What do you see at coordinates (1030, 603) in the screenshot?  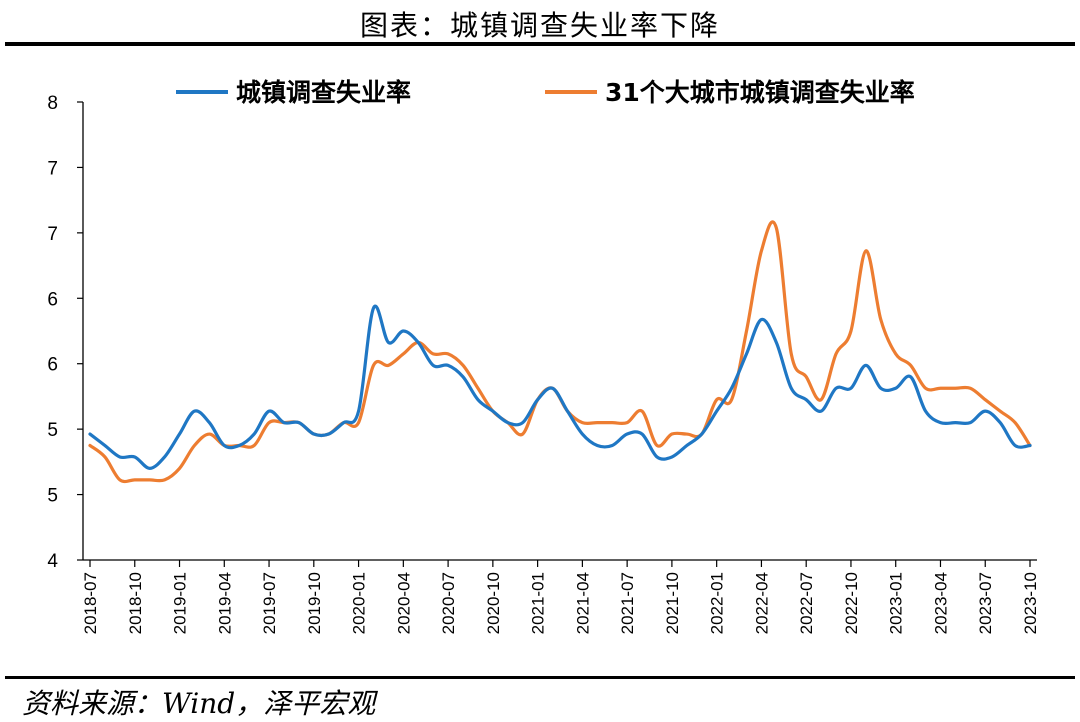 I see `x-tick-label: 2023-10` at bounding box center [1030, 603].